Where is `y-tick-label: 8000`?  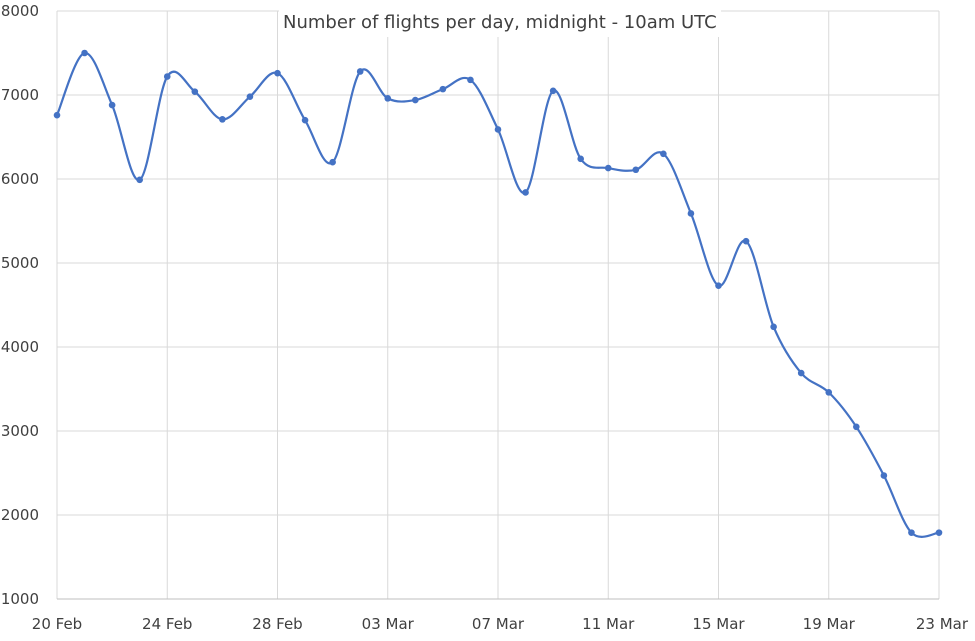 y-tick-label: 8000 is located at coordinates (20, 11).